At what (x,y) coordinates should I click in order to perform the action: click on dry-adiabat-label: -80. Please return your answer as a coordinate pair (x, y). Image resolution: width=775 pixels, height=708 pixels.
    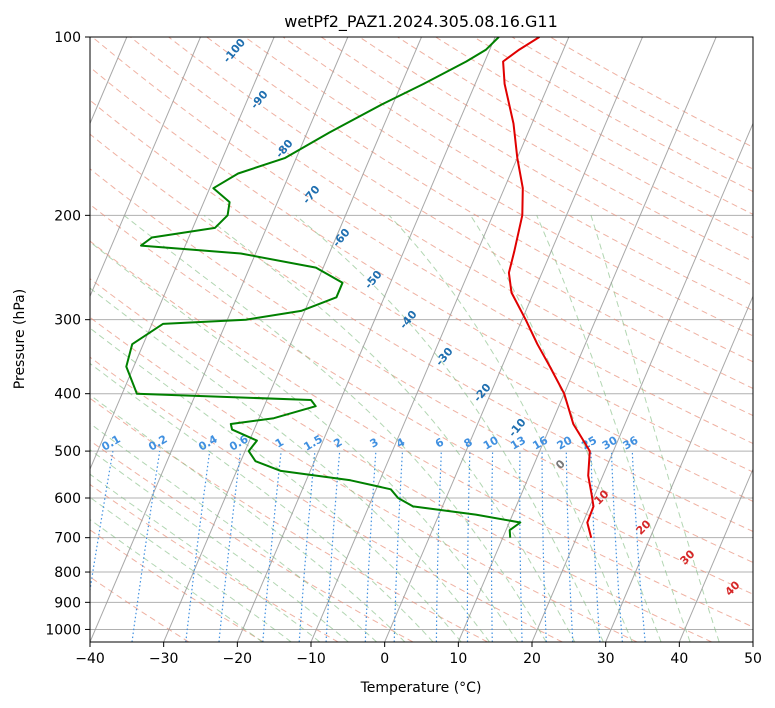
    Looking at the image, I should click on (284, 149).